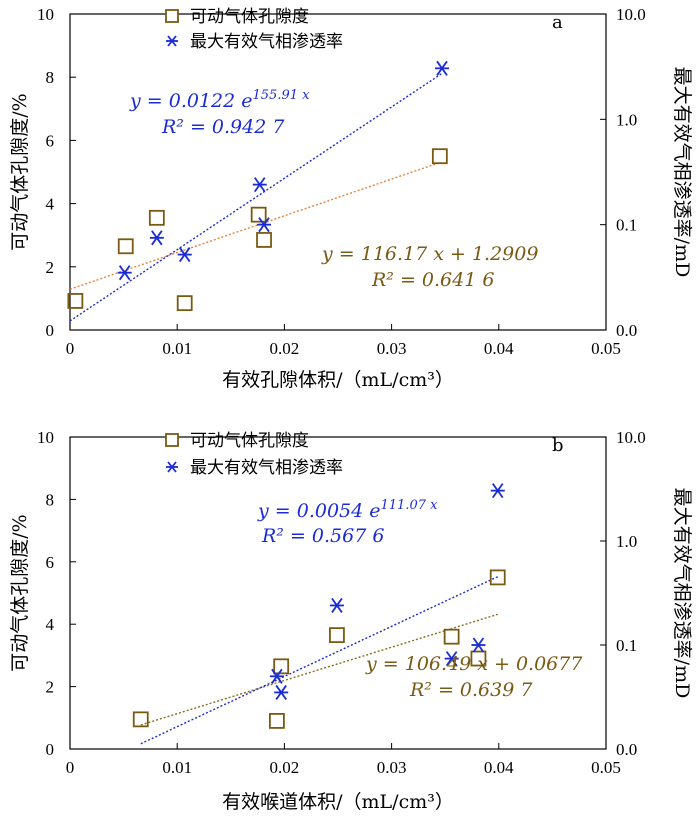 This screenshot has height=834, width=700. What do you see at coordinates (20, 592) in the screenshot?
I see `y-left-axis-title-b: 可动气体孔隙度/%` at bounding box center [20, 592].